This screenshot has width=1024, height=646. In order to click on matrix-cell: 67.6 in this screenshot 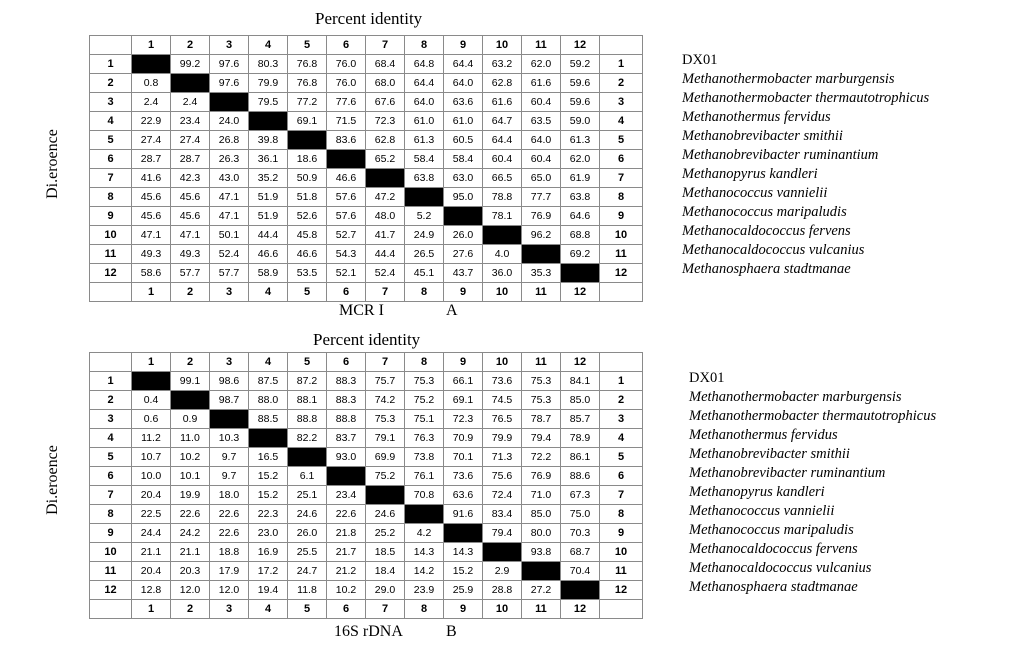, I will do `click(385, 102)`.